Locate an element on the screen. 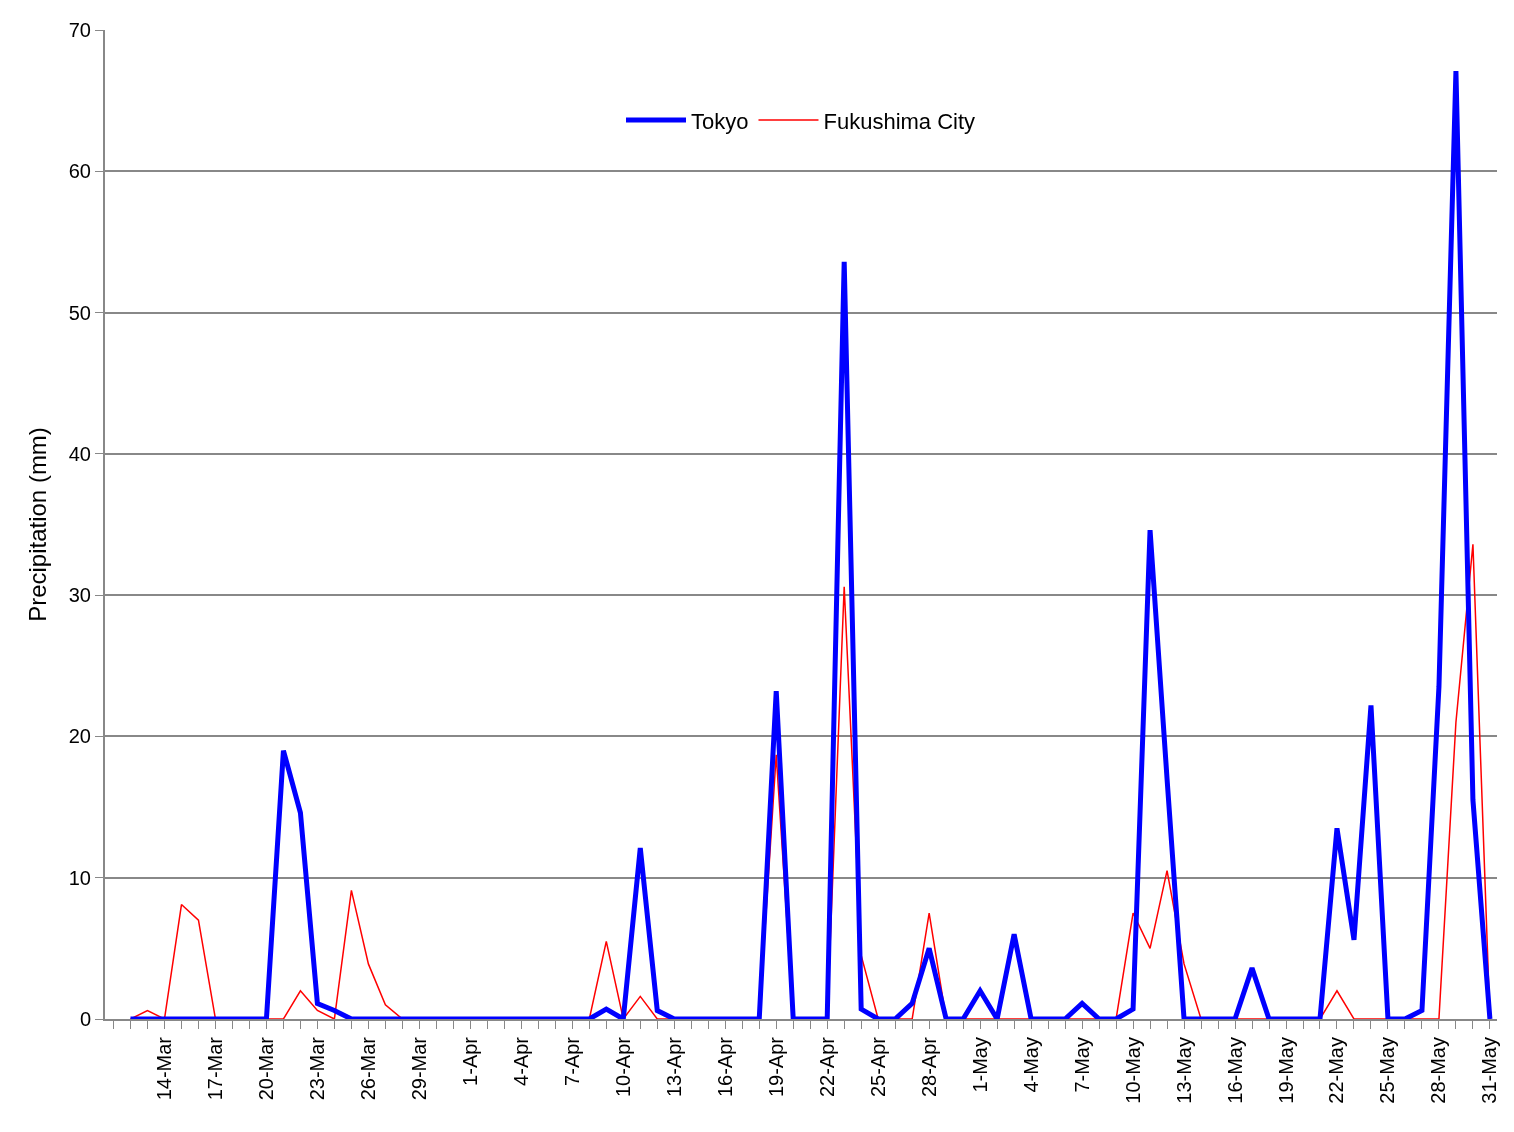  x-tick-label: 22-May is located at coordinates (1336, 1070).